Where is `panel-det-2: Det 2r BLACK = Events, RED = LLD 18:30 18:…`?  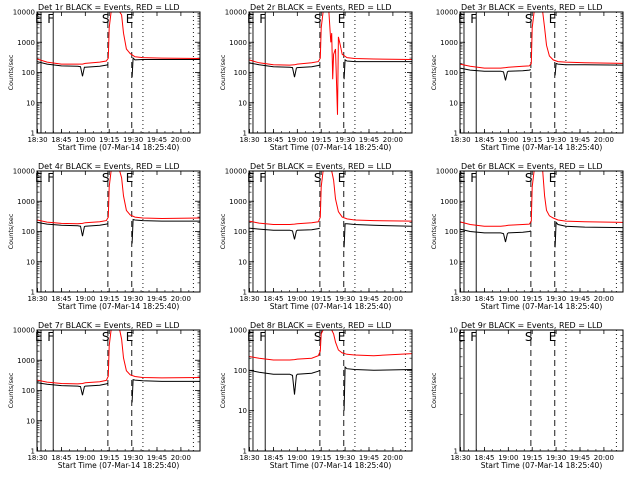 panel-det-2: Det 2r BLACK = Events, RED = LLD 18:30 18:… is located at coordinates (316, 77).